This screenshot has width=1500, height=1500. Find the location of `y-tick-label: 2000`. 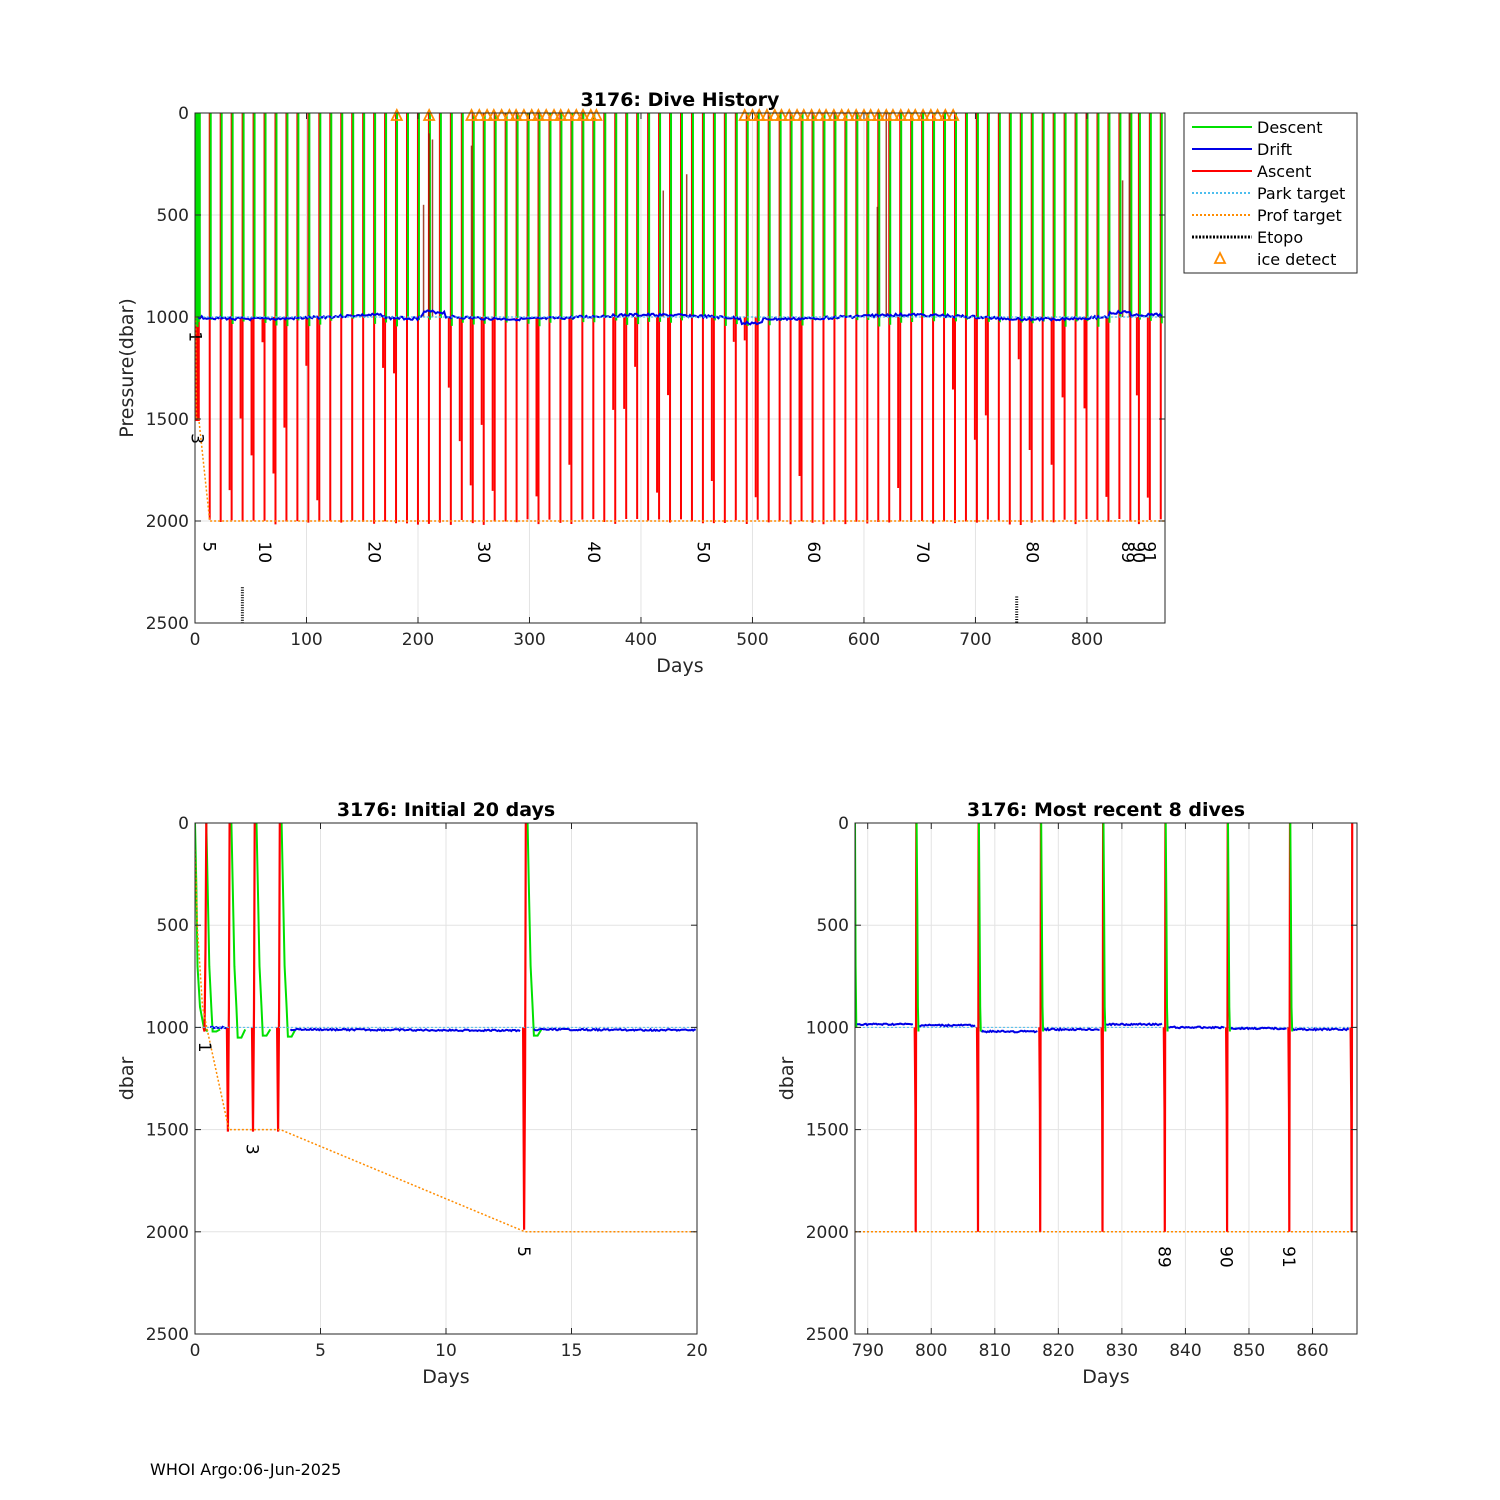

y-tick-label: 2000 is located at coordinates (827, 1233).